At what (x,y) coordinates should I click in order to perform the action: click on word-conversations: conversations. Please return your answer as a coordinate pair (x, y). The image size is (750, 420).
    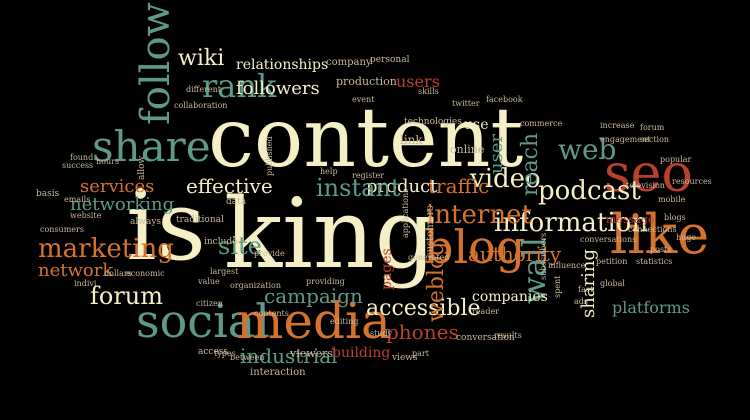
    Looking at the image, I should click on (608, 239).